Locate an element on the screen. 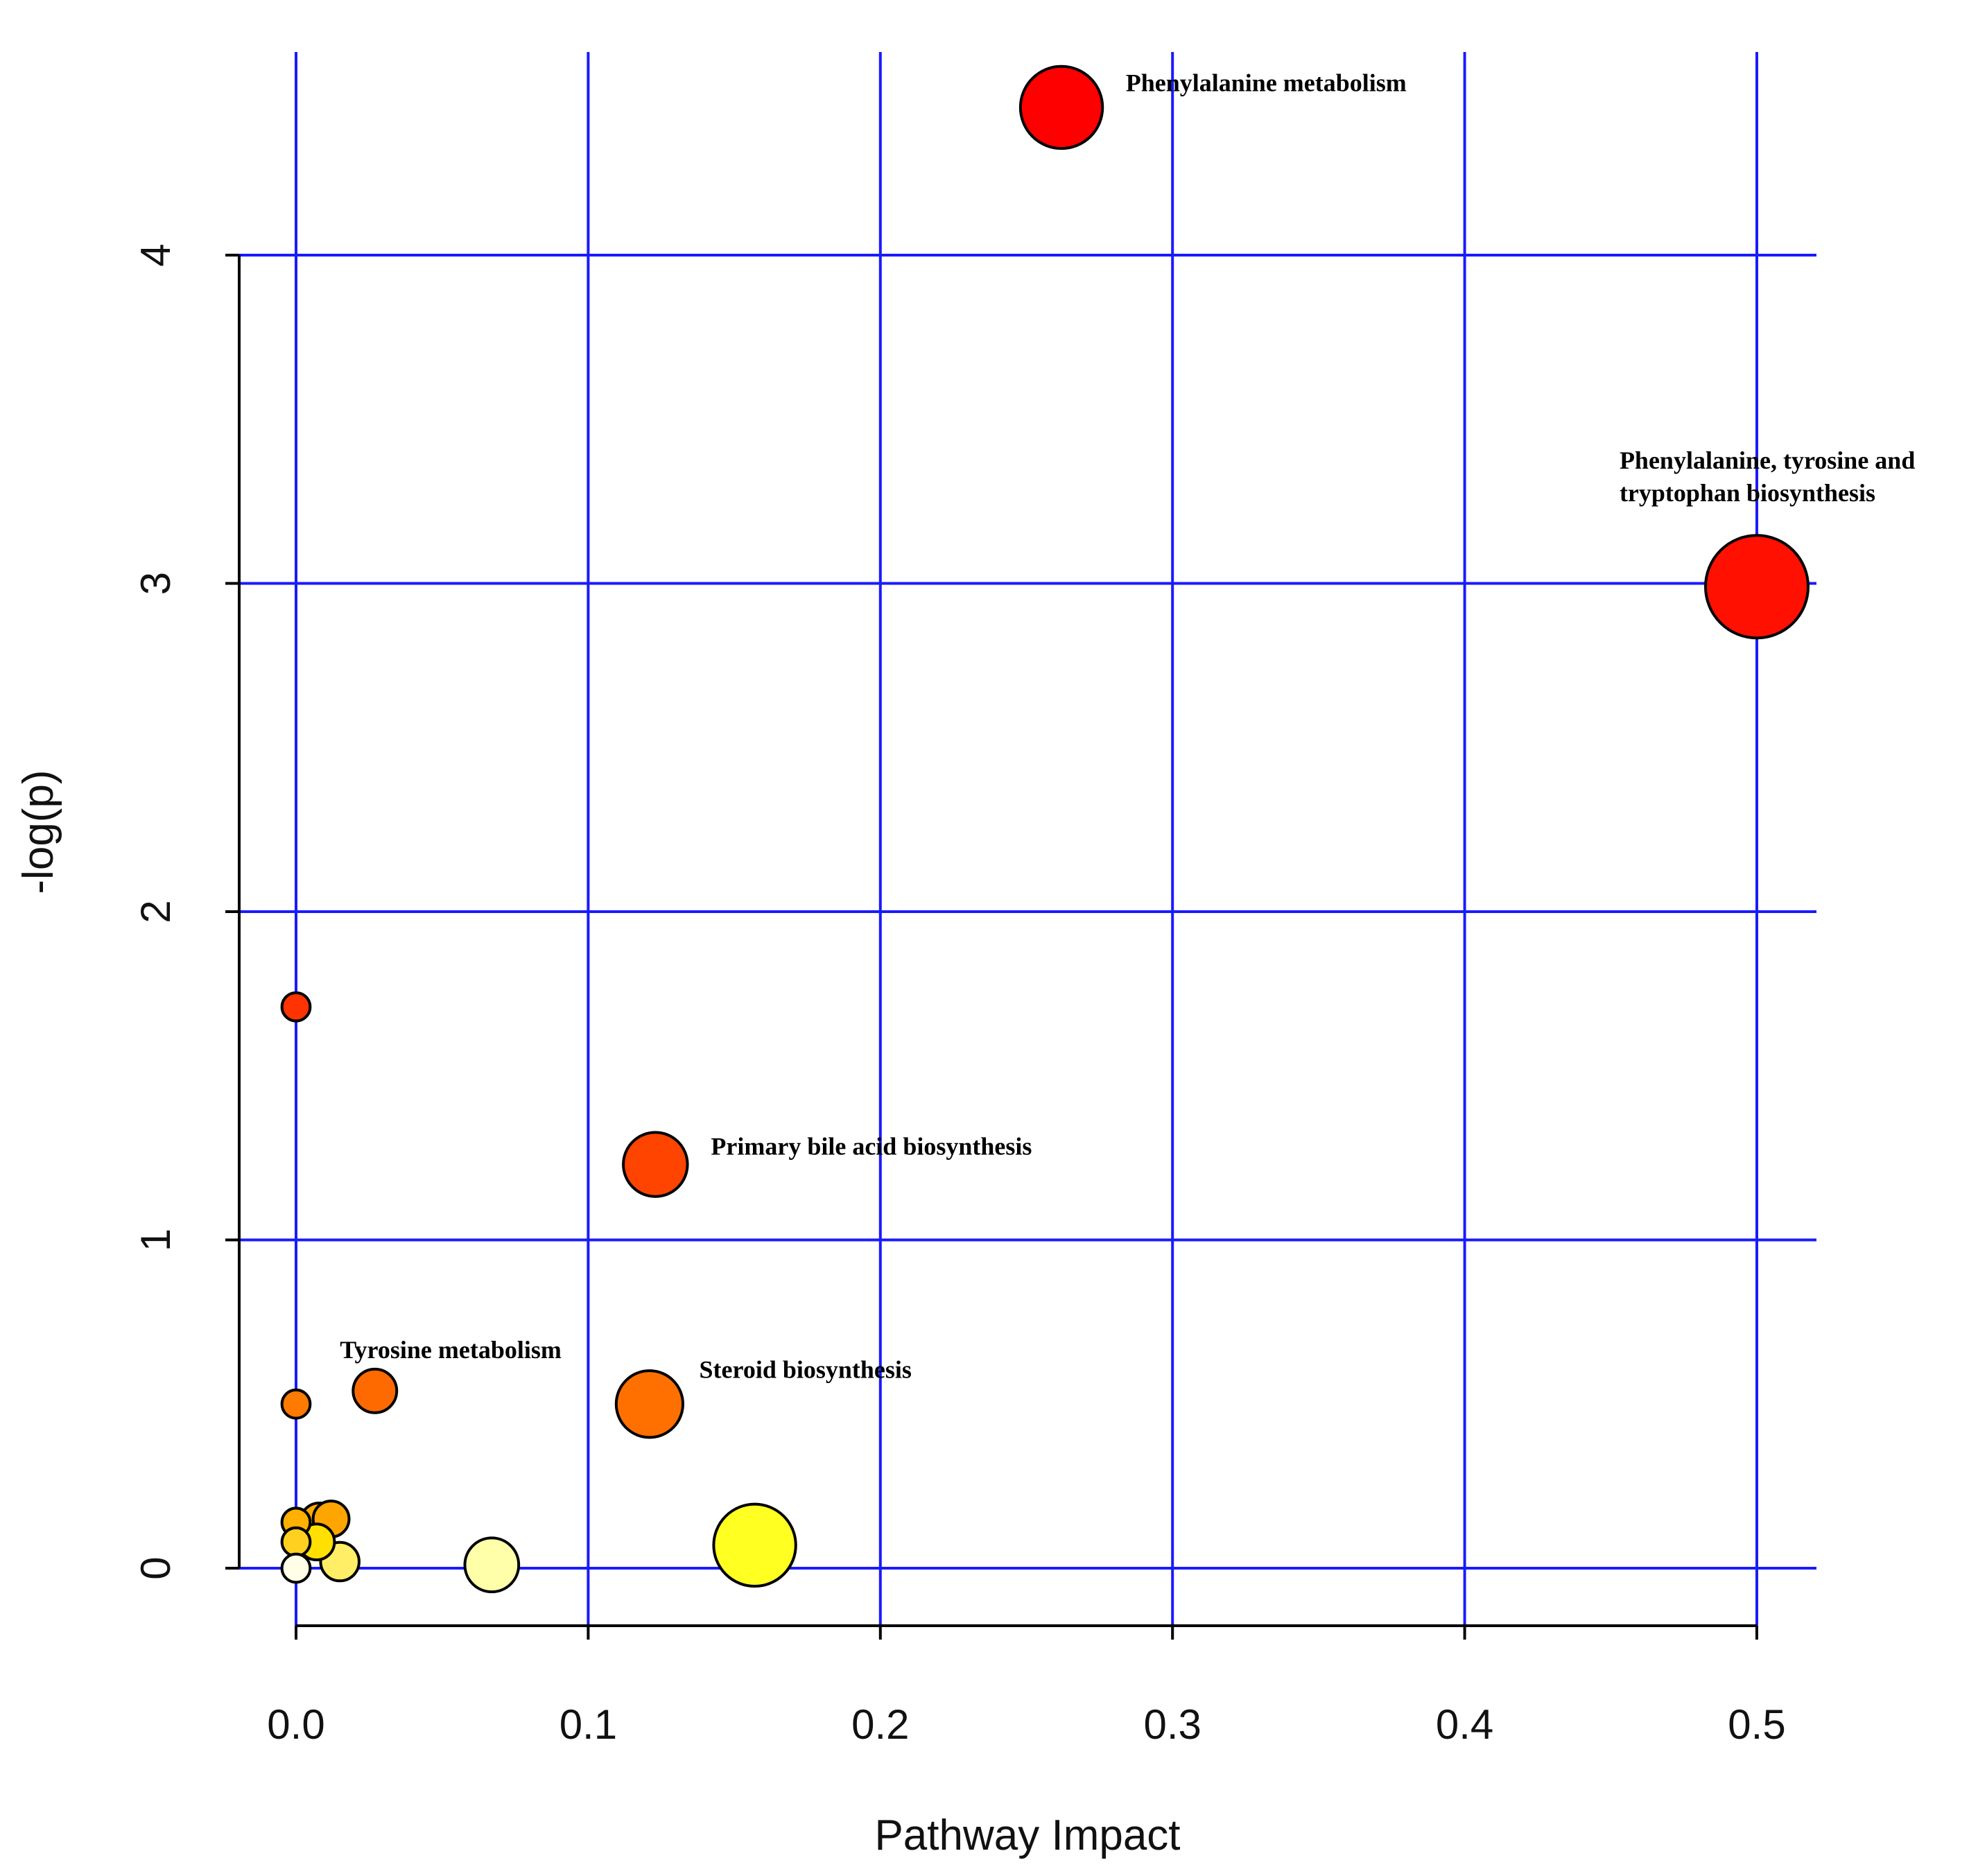  x-ticks: 0.0 0.1 0.2 0.3 0.4 0.5 is located at coordinates (1026, 1687).